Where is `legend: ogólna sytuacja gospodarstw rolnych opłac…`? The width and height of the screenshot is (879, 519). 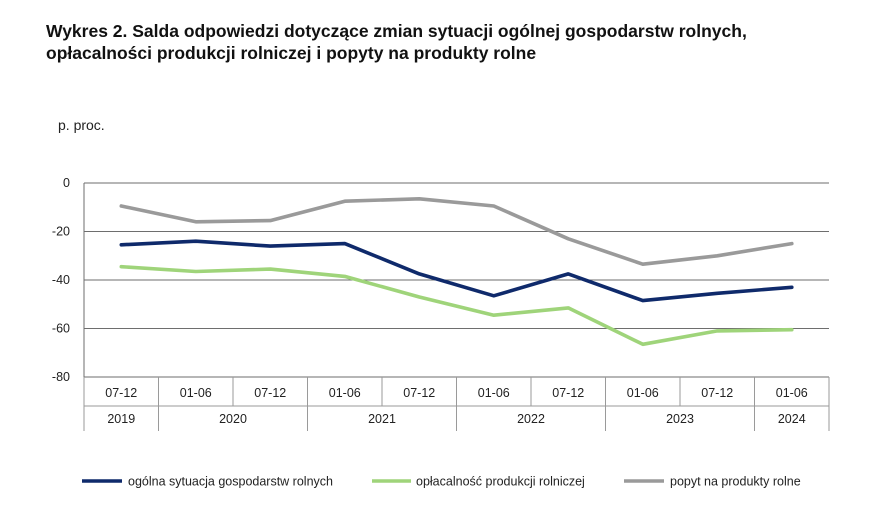 legend: ogólna sytuacja gospodarstw rolnych opłac… is located at coordinates (441, 482).